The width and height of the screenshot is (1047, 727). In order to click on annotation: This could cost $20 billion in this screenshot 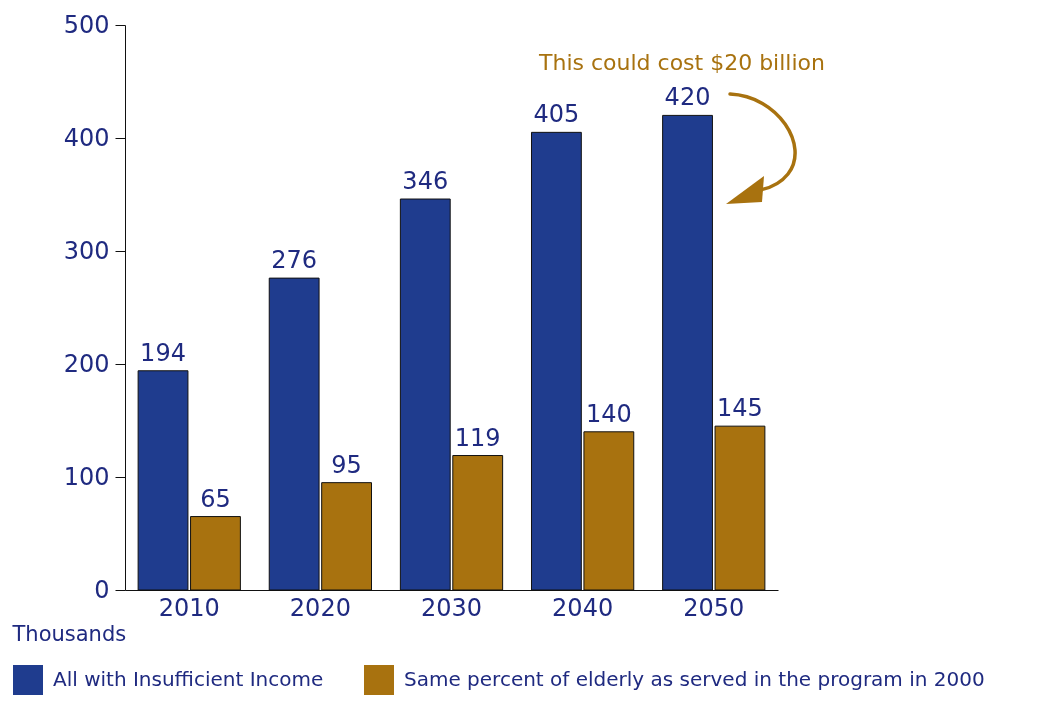, I will do `click(681, 62)`.